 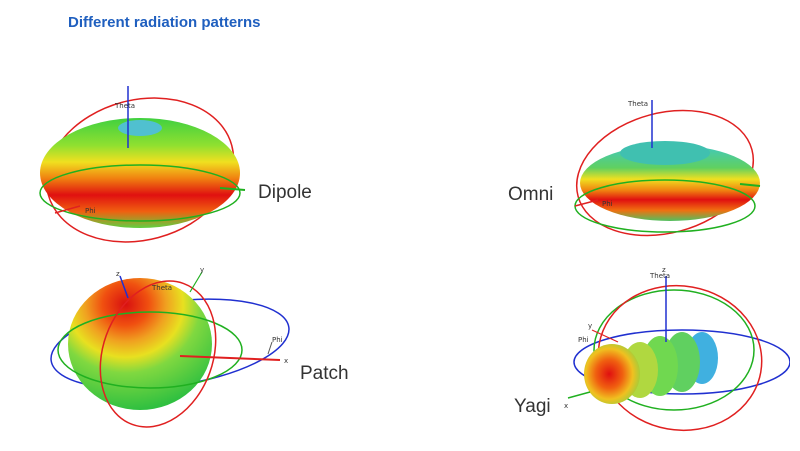 I want to click on dipole-label: Dipole, so click(x=285, y=192).